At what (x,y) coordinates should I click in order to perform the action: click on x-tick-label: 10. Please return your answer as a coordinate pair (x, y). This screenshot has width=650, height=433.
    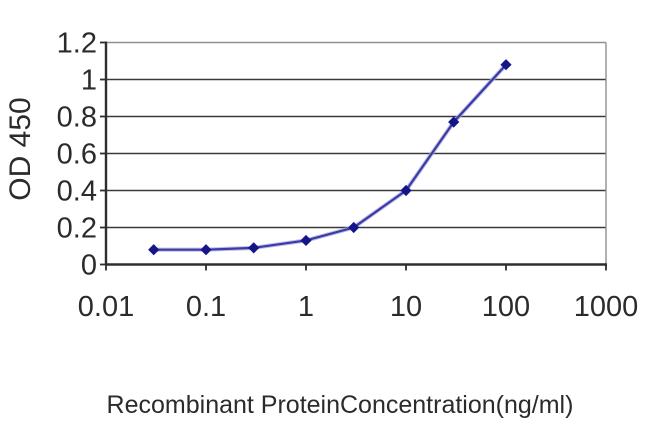
    Looking at the image, I should click on (406, 307).